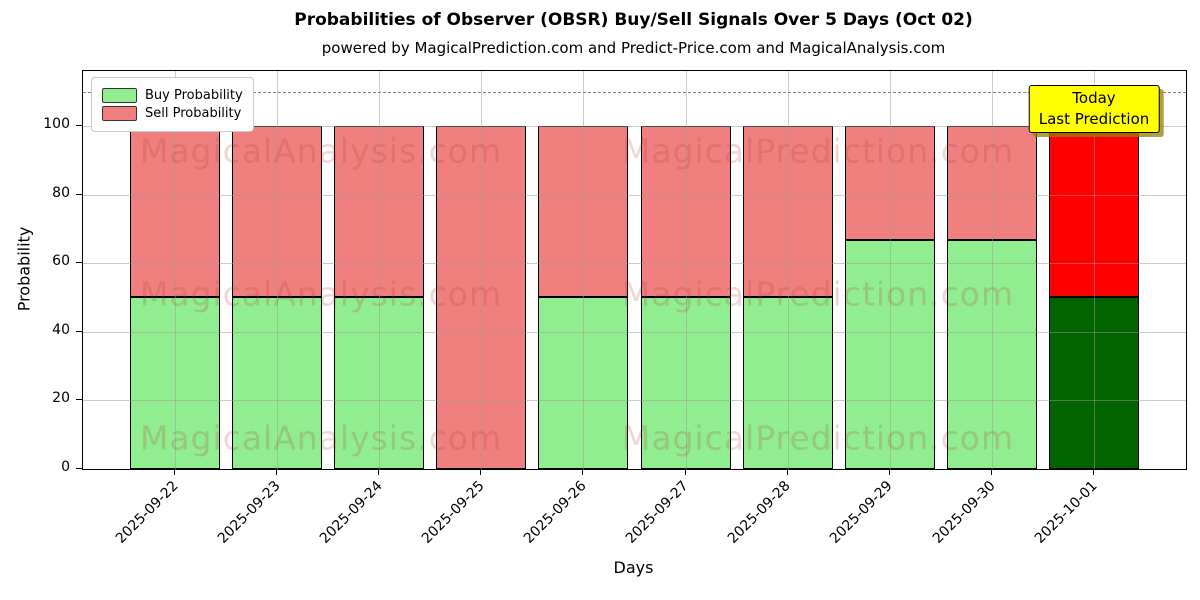 The width and height of the screenshot is (1200, 600). What do you see at coordinates (61, 329) in the screenshot?
I see `y-tick-label: 40` at bounding box center [61, 329].